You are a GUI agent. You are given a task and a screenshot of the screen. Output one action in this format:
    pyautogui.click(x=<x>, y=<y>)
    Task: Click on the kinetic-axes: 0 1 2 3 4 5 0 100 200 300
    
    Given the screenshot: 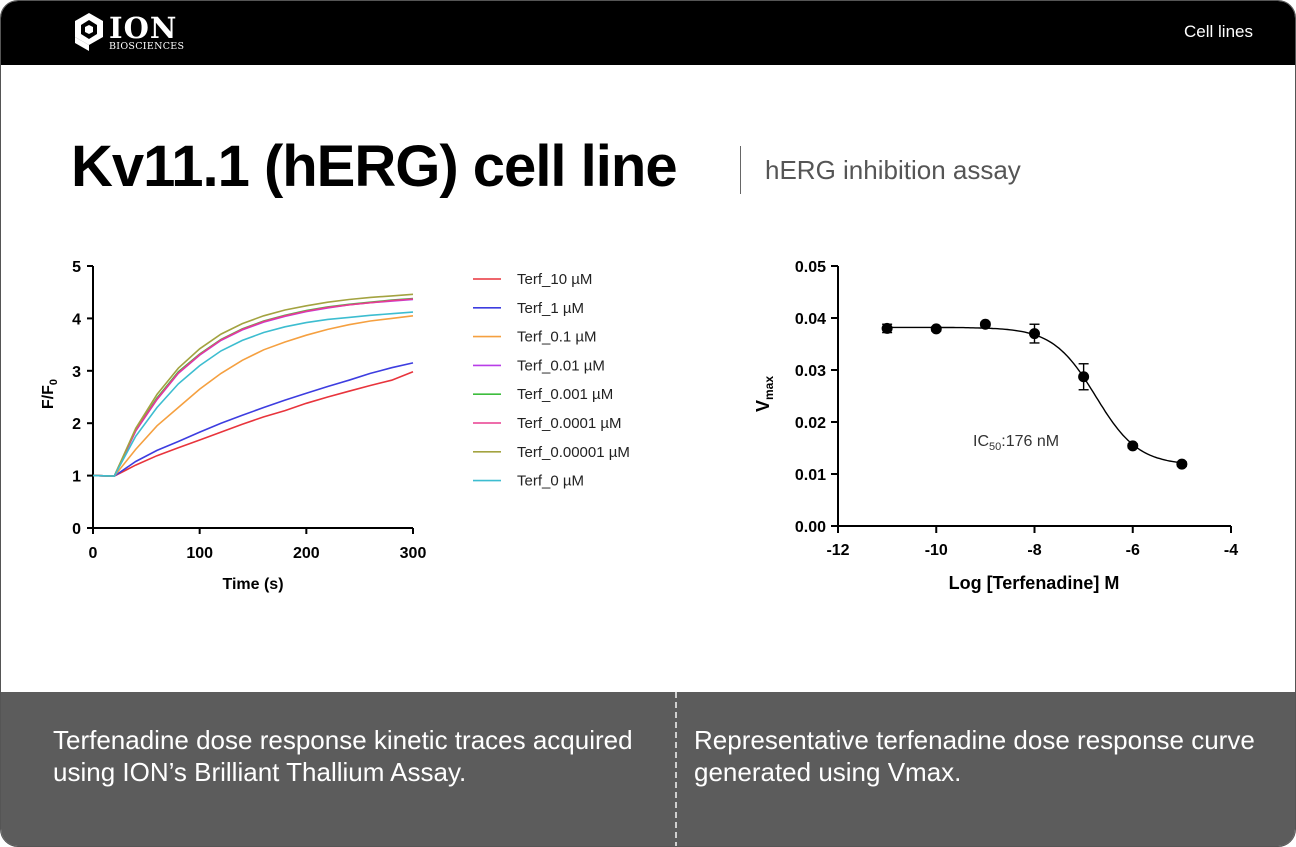 What is the action you would take?
    pyautogui.click(x=249, y=410)
    